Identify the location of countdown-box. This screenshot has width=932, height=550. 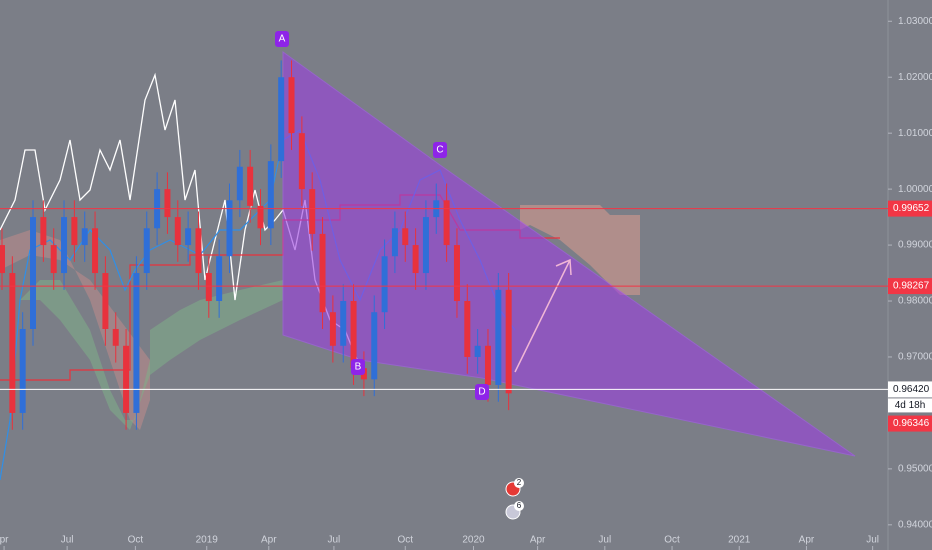
(910, 405).